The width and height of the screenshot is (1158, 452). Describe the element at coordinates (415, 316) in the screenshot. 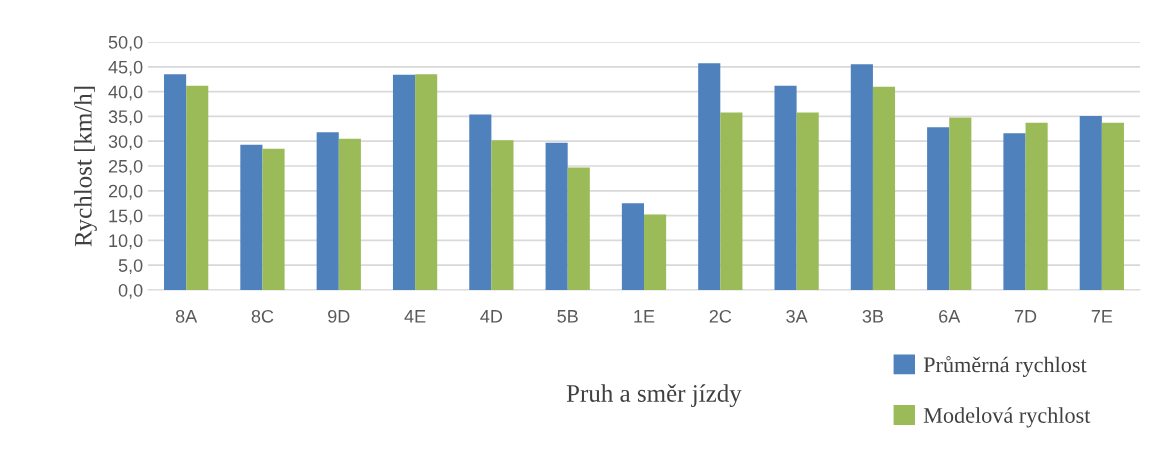

I see `x-tick-label: 4E` at that location.